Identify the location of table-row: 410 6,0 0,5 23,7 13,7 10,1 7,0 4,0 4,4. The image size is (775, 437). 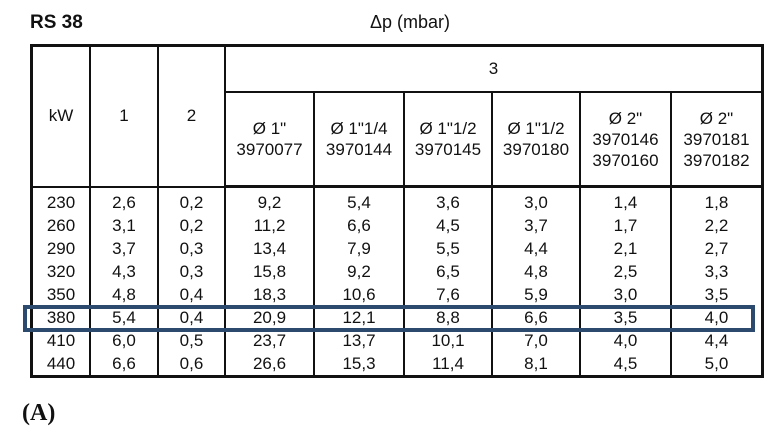
(397, 340).